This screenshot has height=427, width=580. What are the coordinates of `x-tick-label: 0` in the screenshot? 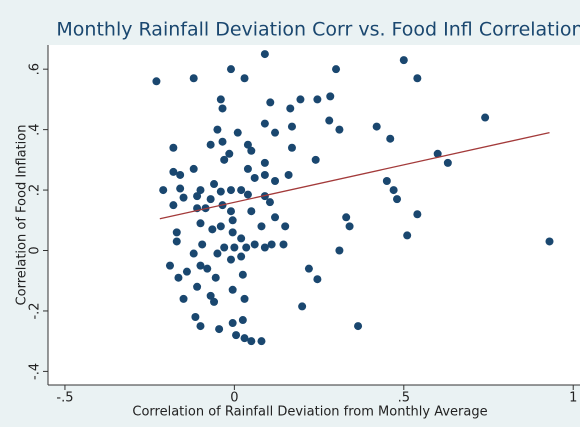 It's located at (234, 398).